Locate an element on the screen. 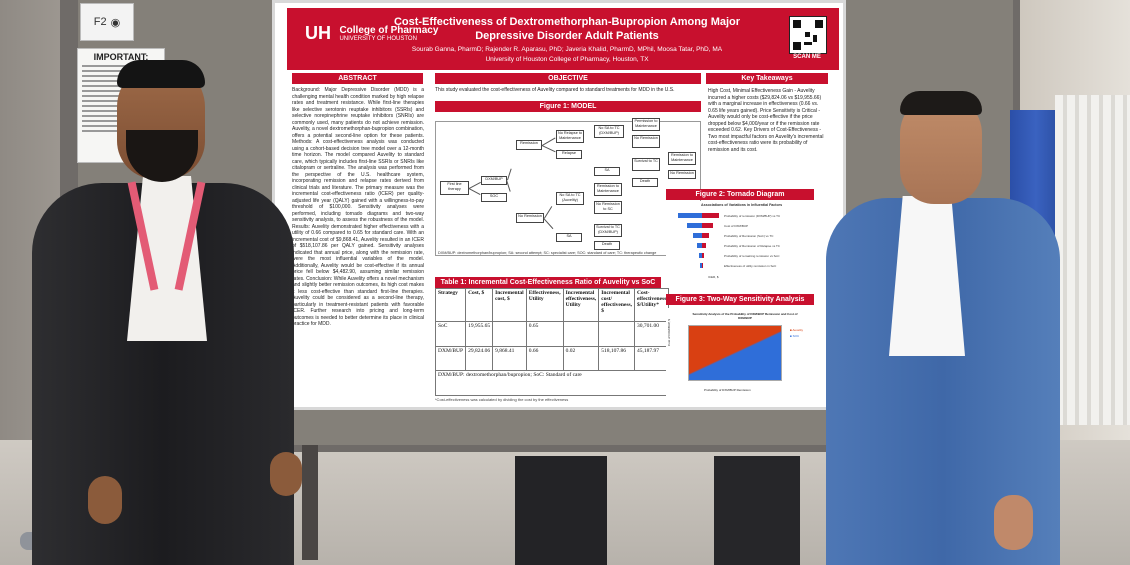  node-no-remission: No Remission is located at coordinates (530, 218).